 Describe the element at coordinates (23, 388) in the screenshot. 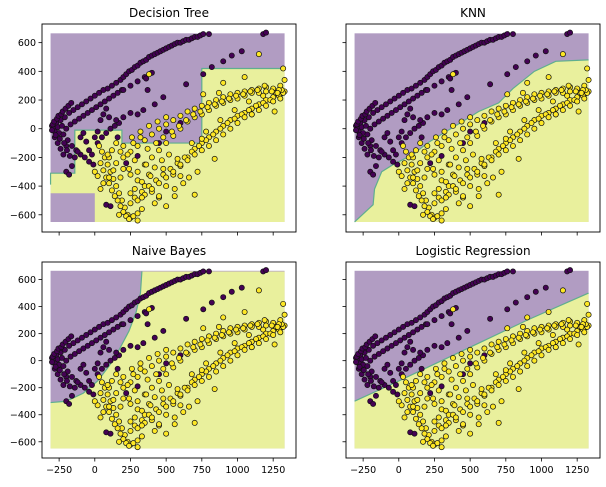

I see `y-tick-label: −200` at that location.